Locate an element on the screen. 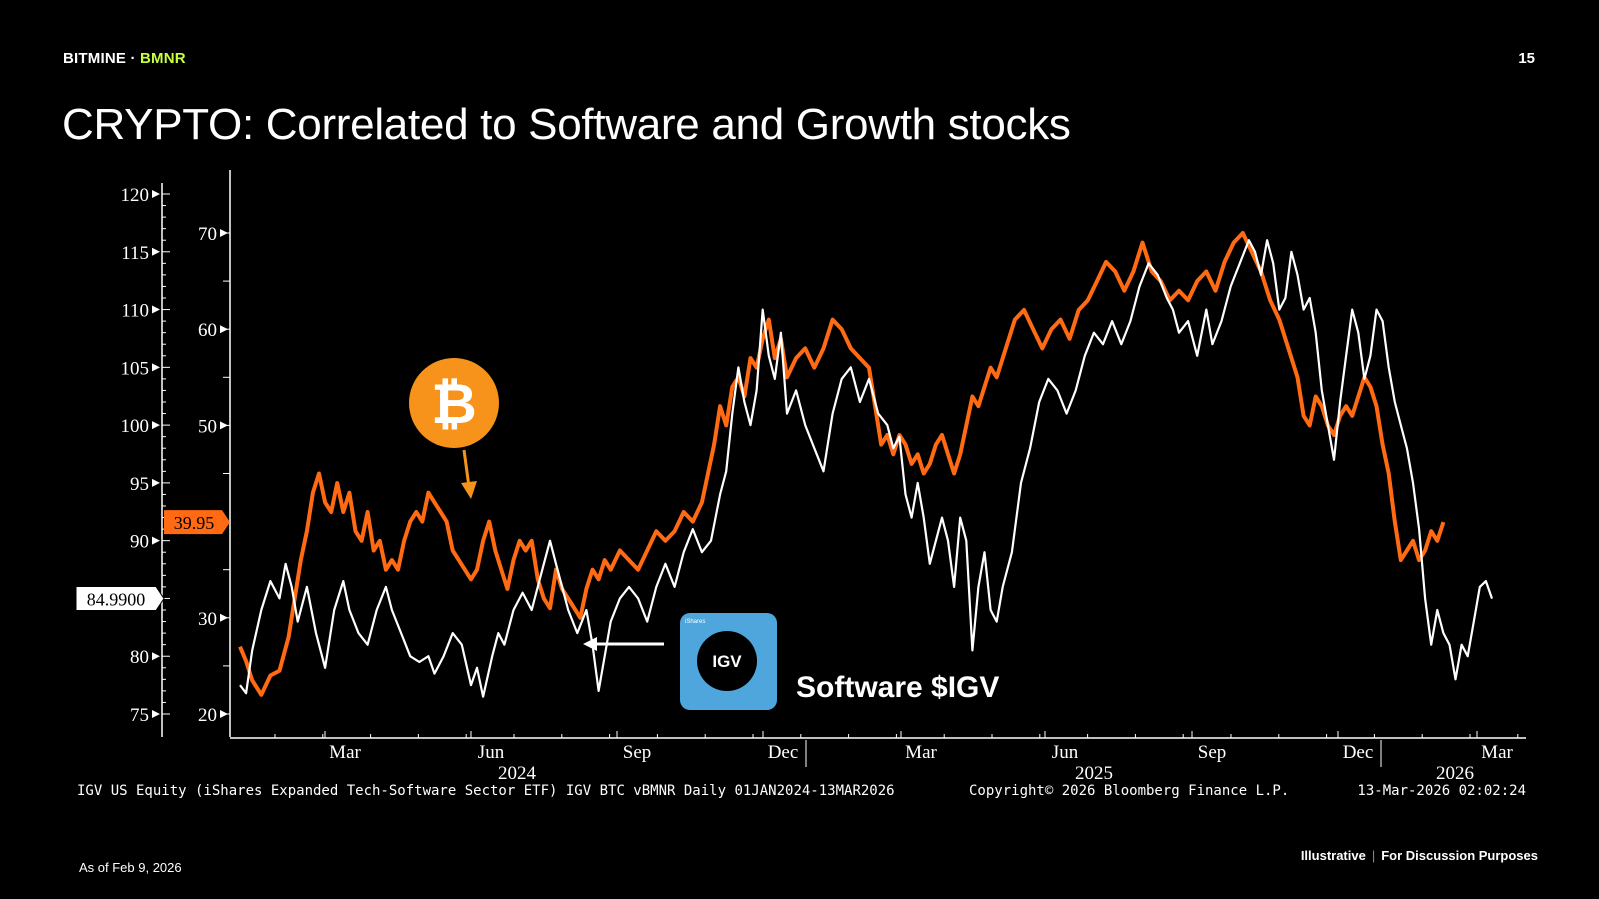  brand-ticker: BMNR is located at coordinates (163, 58).